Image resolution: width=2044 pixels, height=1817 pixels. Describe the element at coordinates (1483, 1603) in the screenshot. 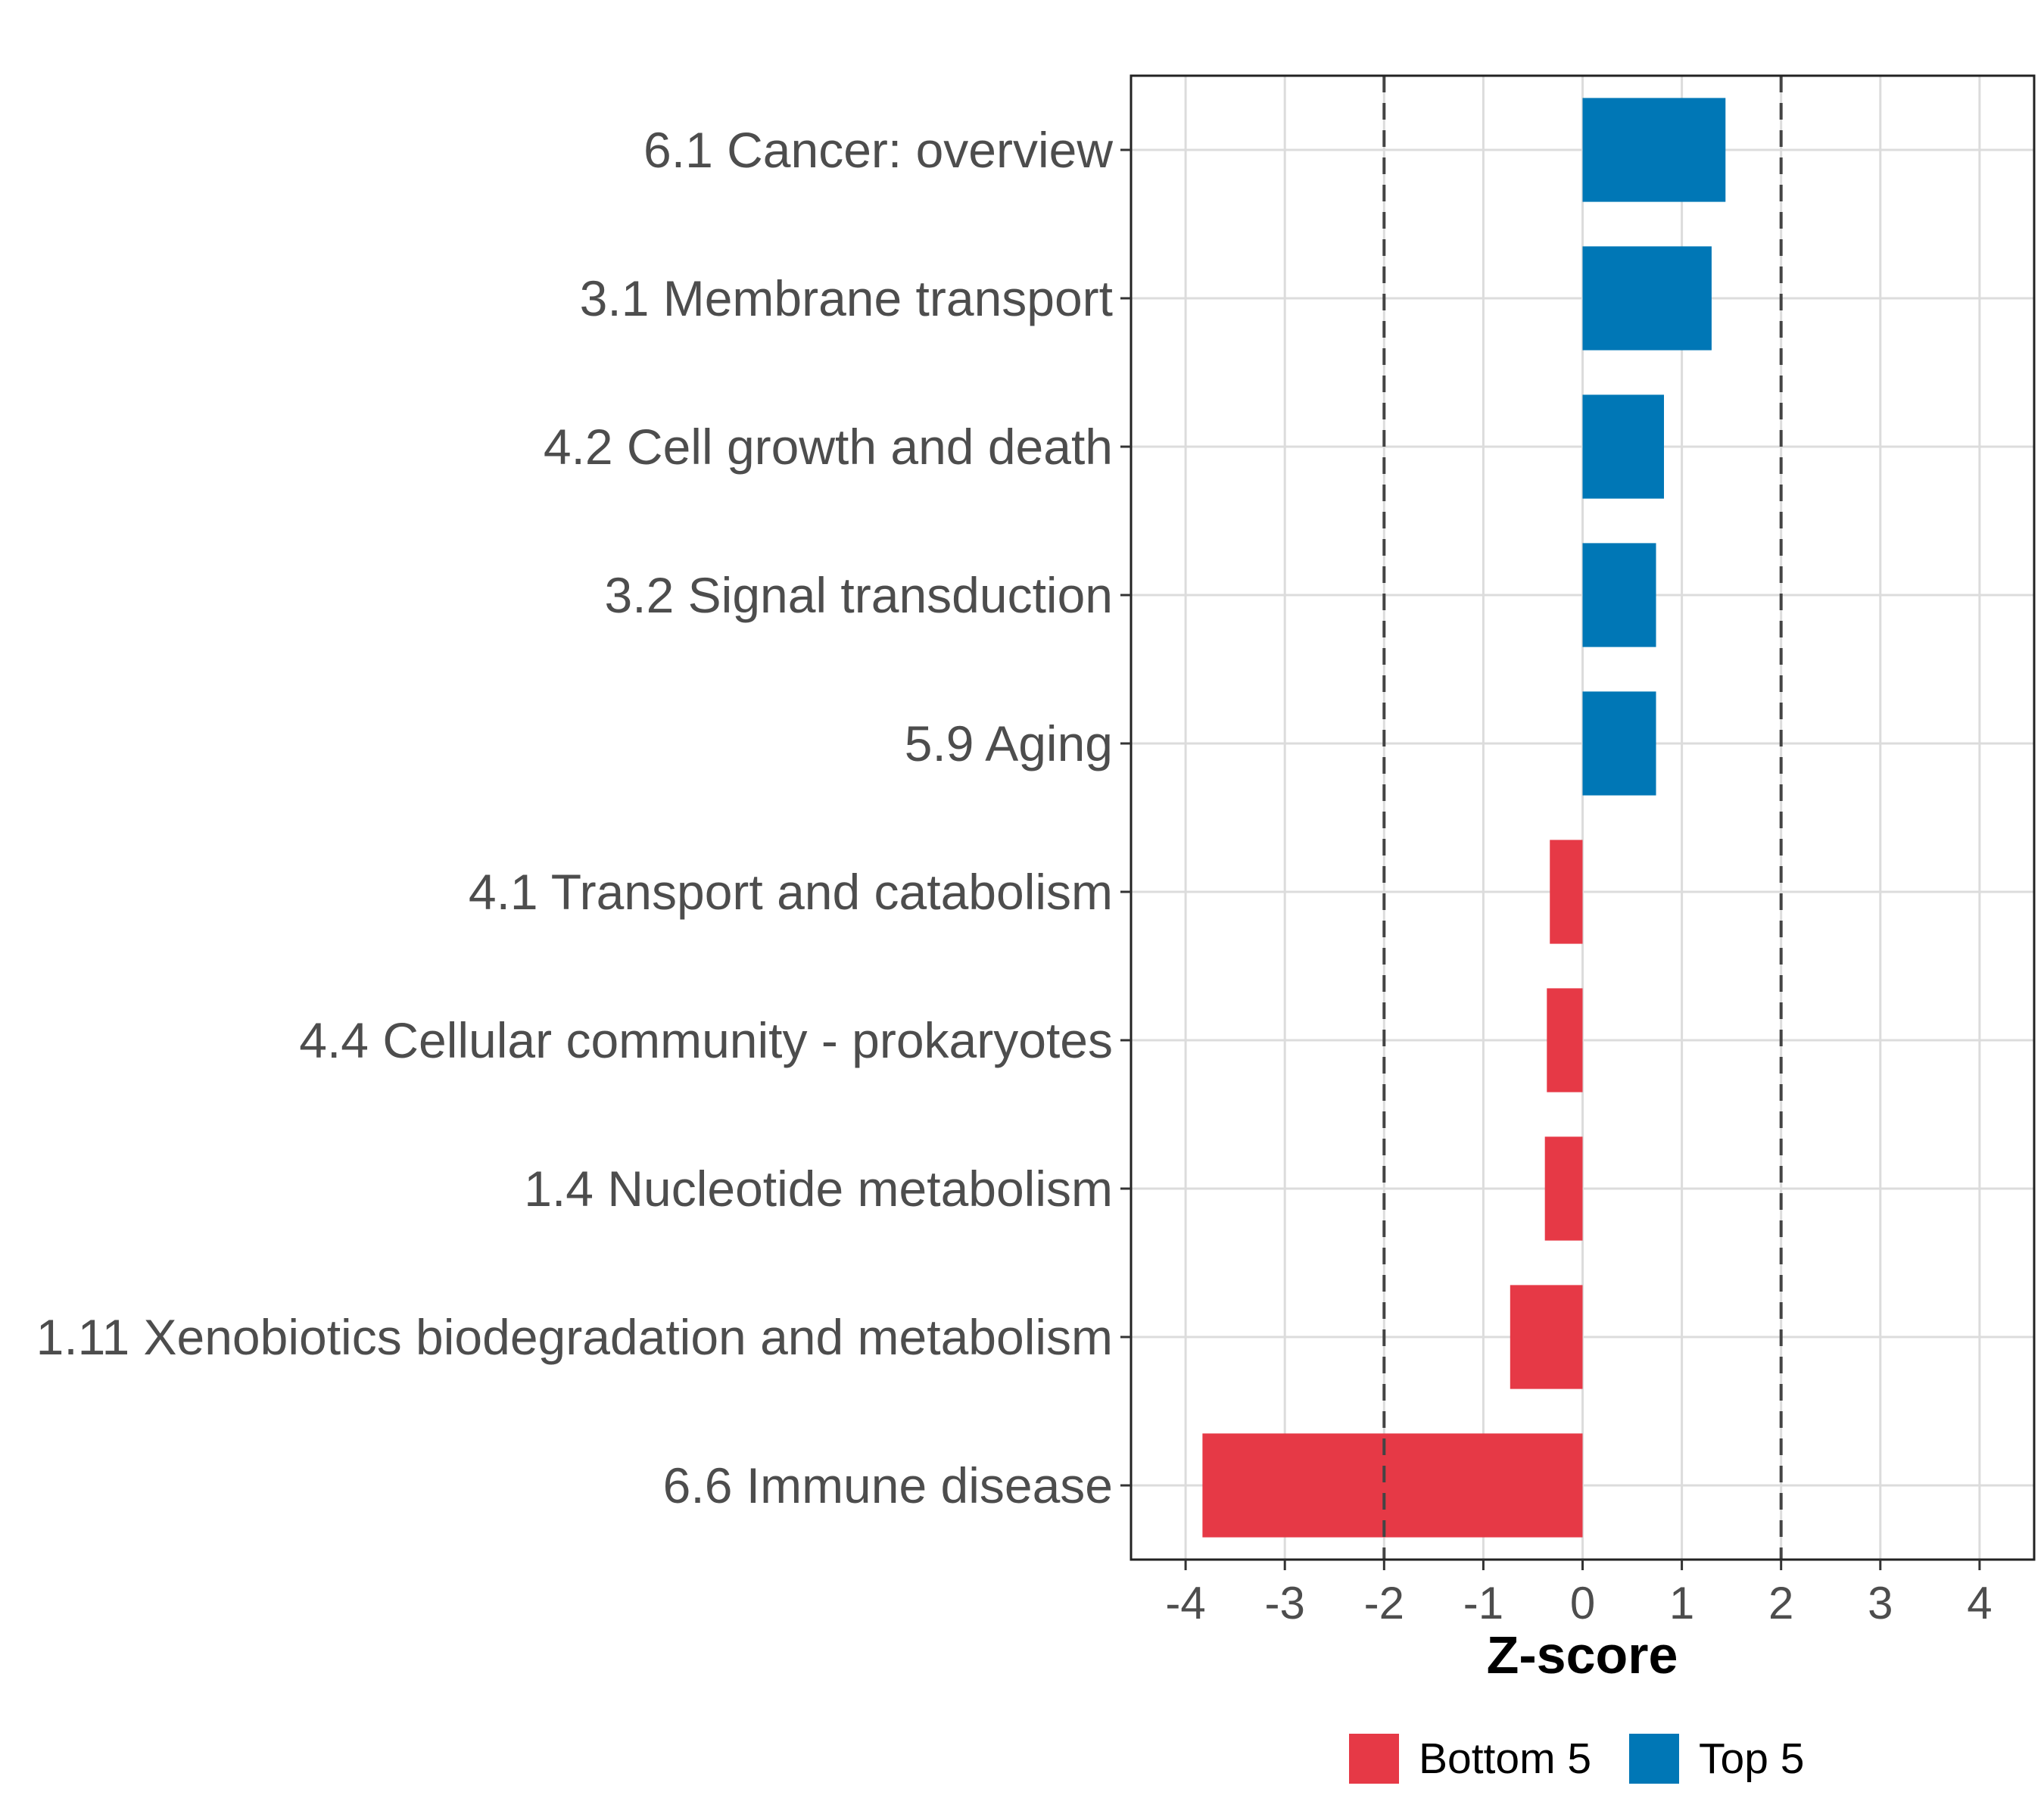

I see `x-tick-label: -1` at that location.